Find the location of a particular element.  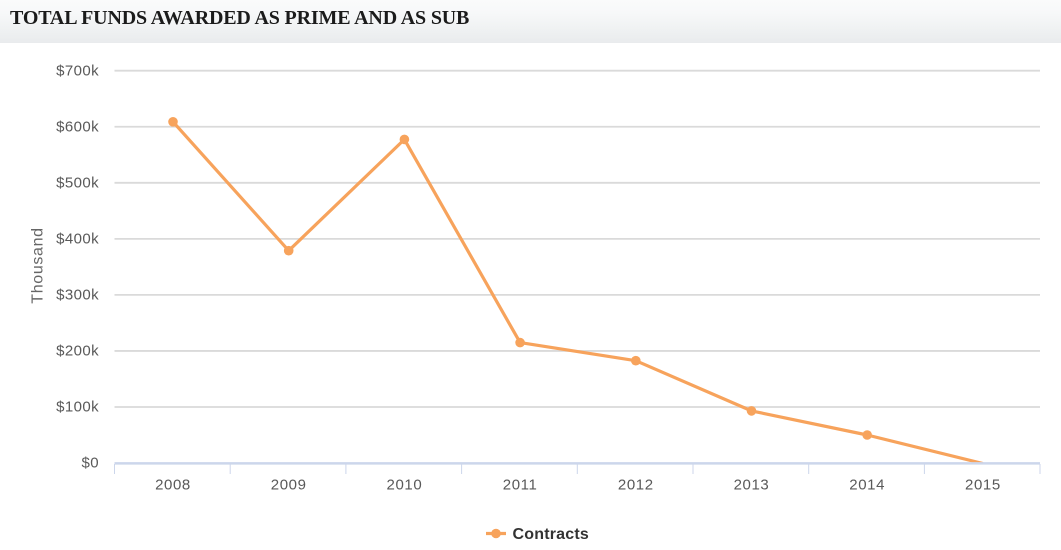

svg-text: $300k is located at coordinates (77, 295).